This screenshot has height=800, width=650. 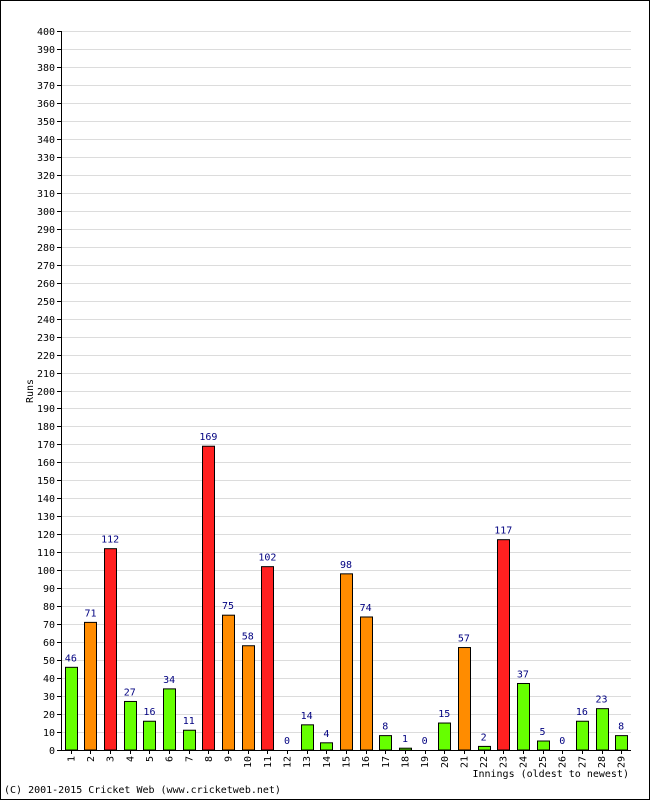 What do you see at coordinates (46, 122) in the screenshot?
I see `y-tick-label: 350` at bounding box center [46, 122].